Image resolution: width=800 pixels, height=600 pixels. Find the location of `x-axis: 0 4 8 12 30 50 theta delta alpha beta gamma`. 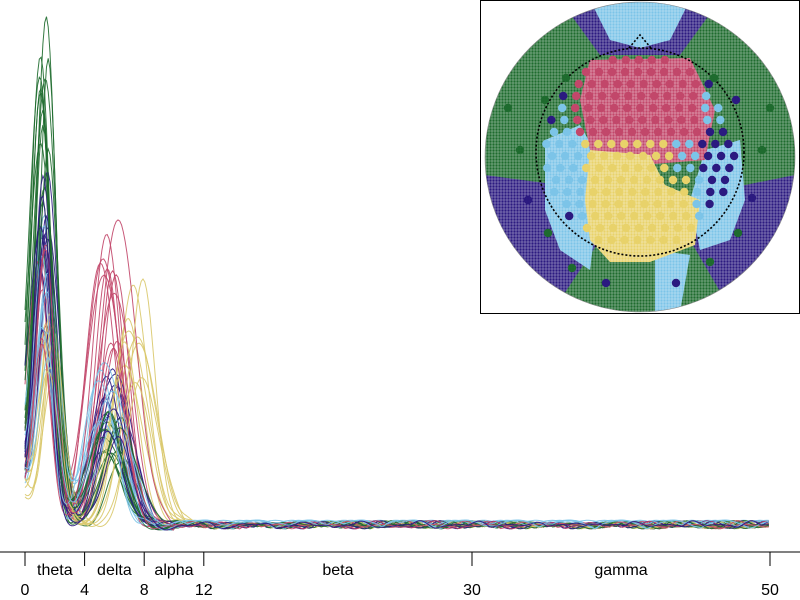

x-axis: 0 4 8 12 30 50 theta delta alpha beta gamma is located at coordinates (400, 575).